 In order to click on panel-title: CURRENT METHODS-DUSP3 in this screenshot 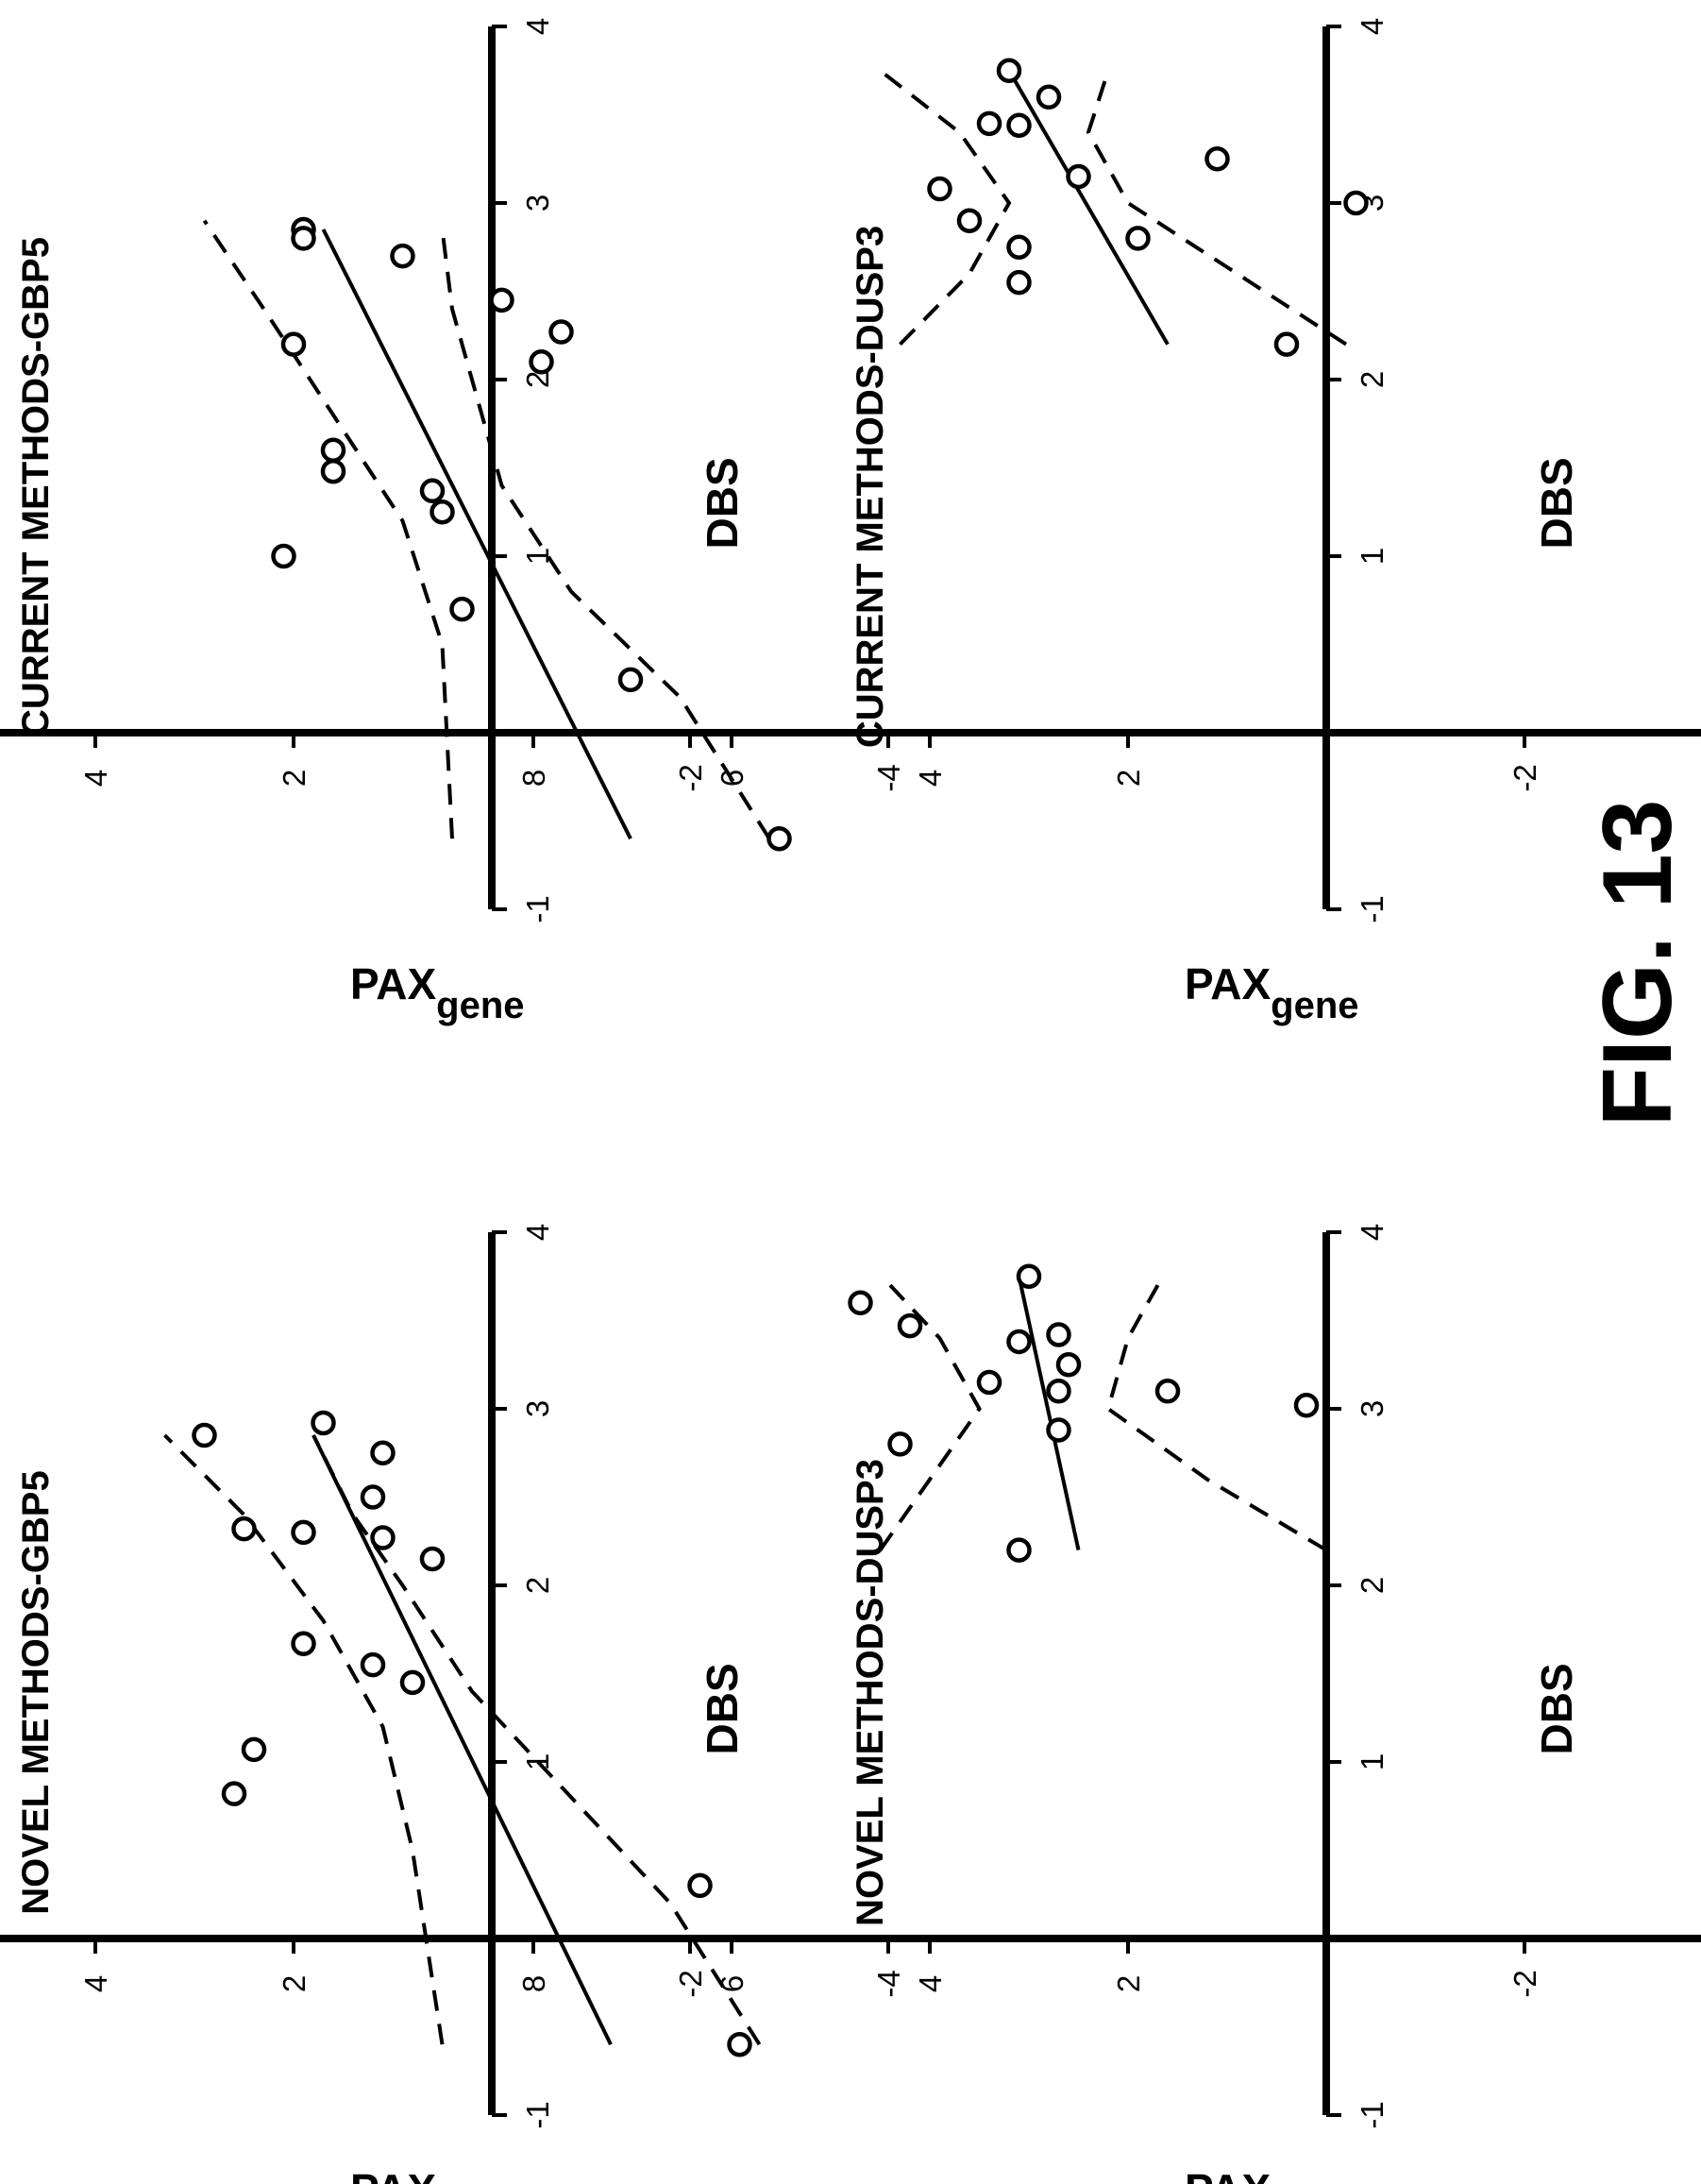, I will do `click(870, 487)`.